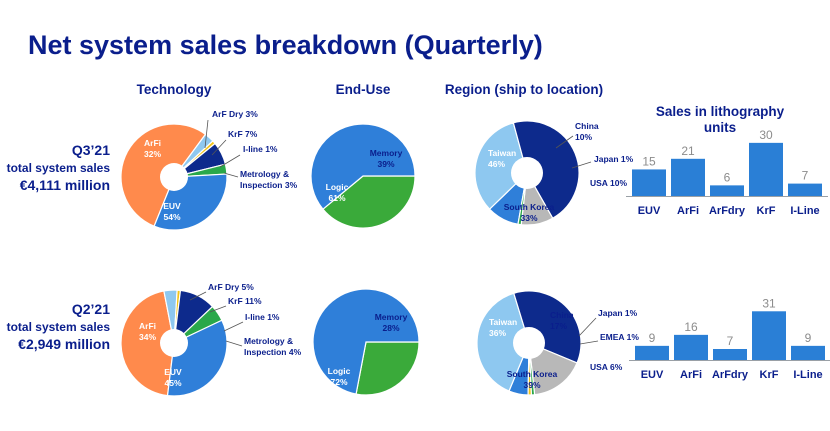 Image resolution: width=830 pixels, height=431 pixels. Describe the element at coordinates (391, 322) in the screenshot. I see `end-use-q2-label-memory: Memory 28%` at that location.